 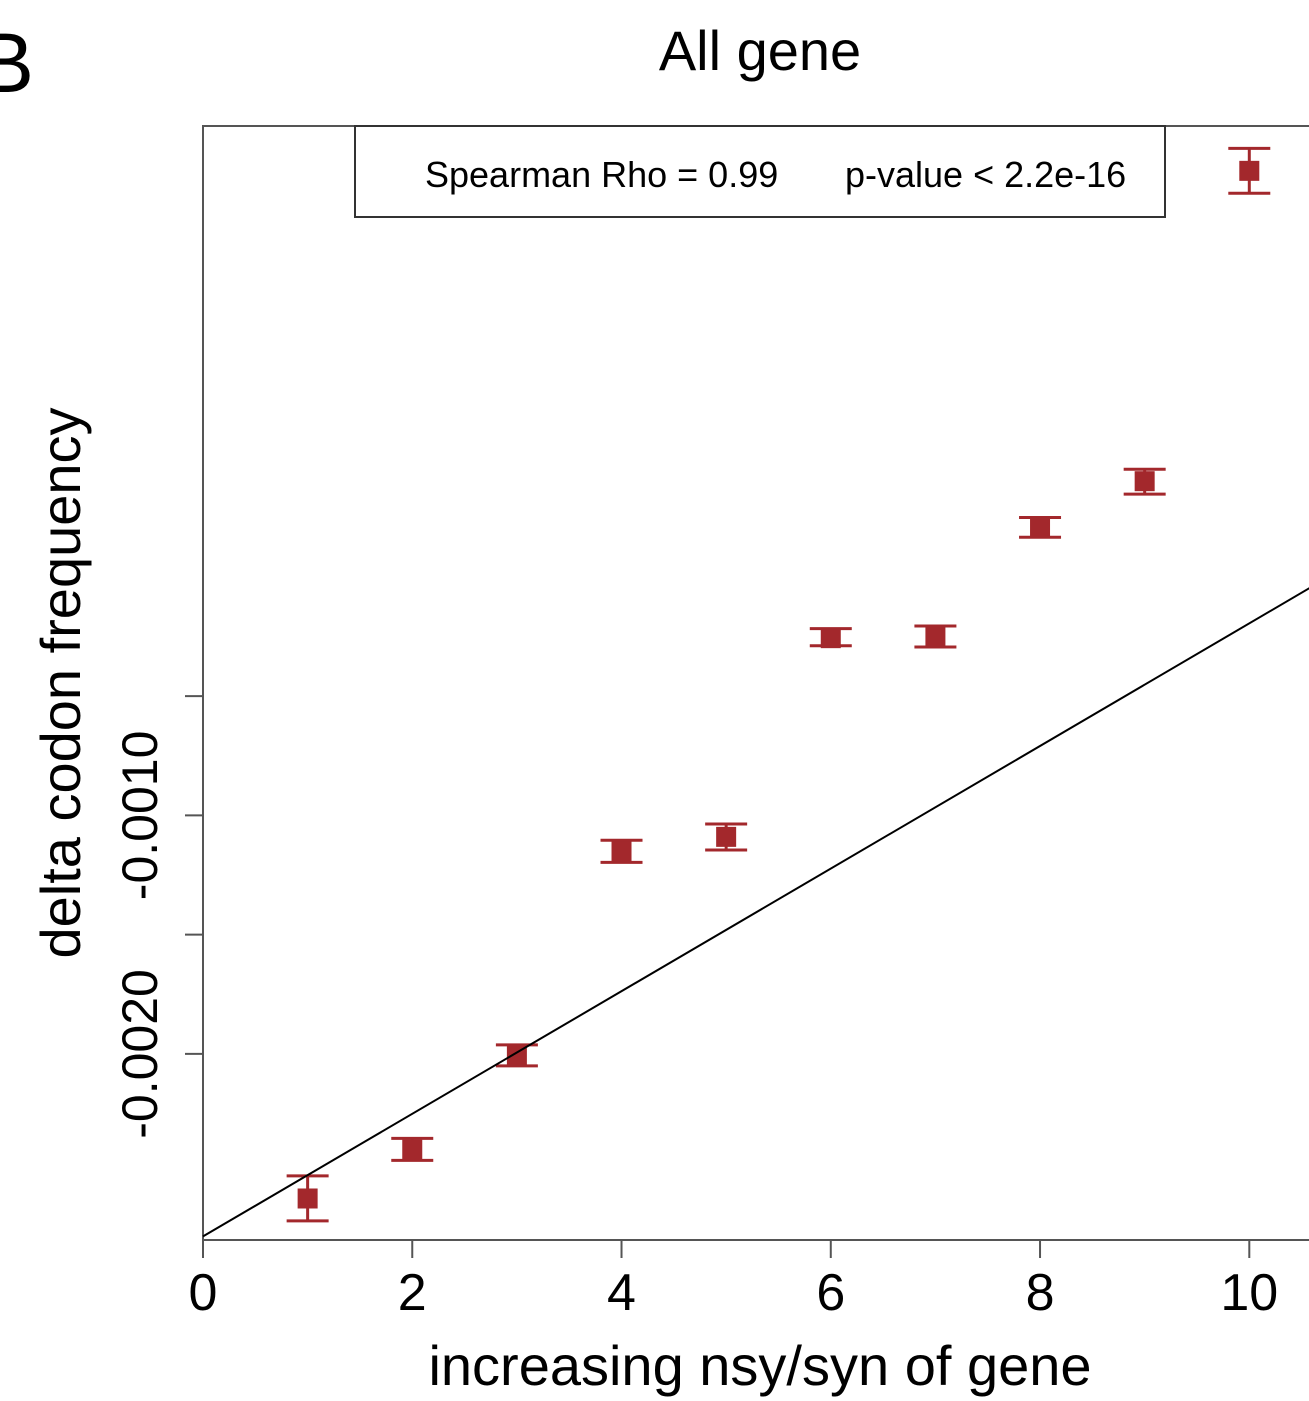 I want to click on y-tick-label: -0.0010, so click(x=140, y=816).